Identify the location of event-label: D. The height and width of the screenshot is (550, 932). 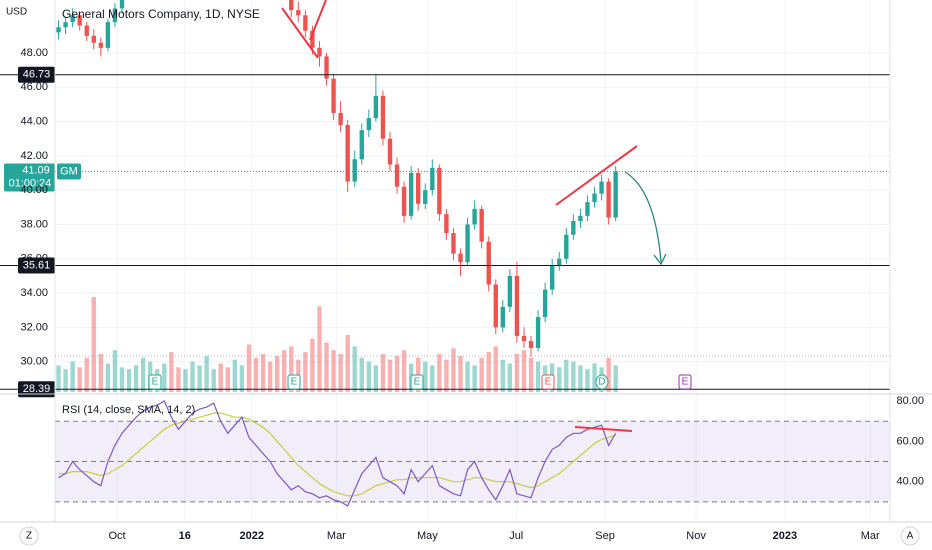
(601, 382).